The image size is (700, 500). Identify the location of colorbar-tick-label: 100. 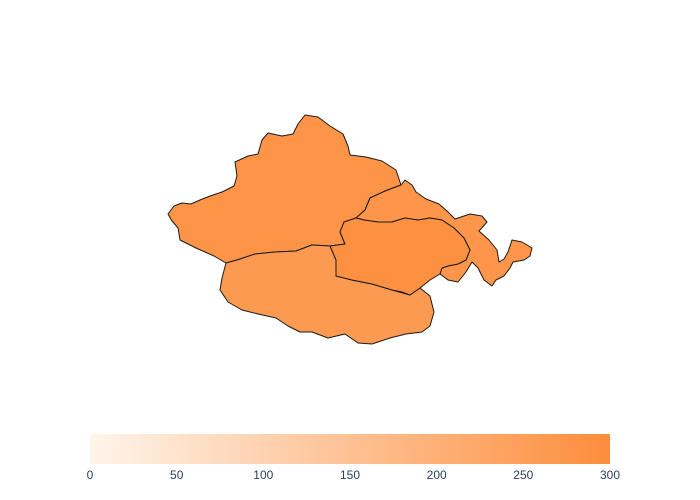
(263, 475).